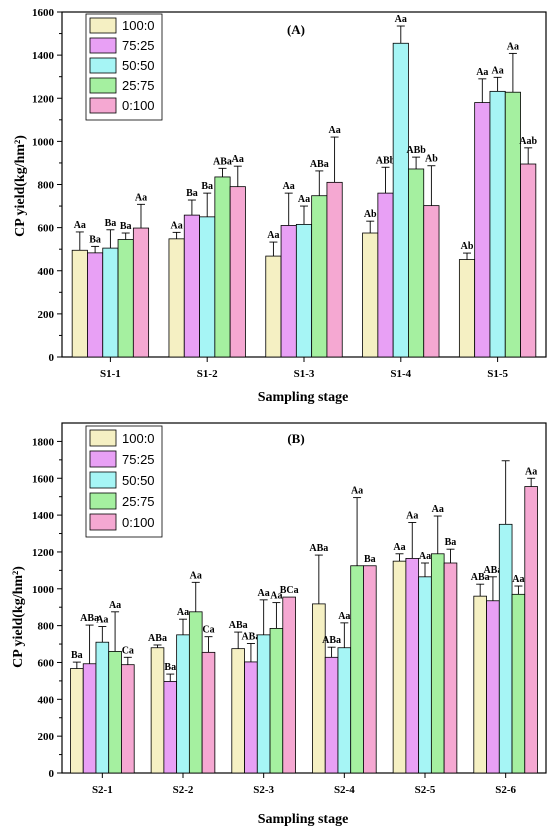  Describe the element at coordinates (103, 85) in the screenshot. I see `panel-a-legend-swatch` at that location.